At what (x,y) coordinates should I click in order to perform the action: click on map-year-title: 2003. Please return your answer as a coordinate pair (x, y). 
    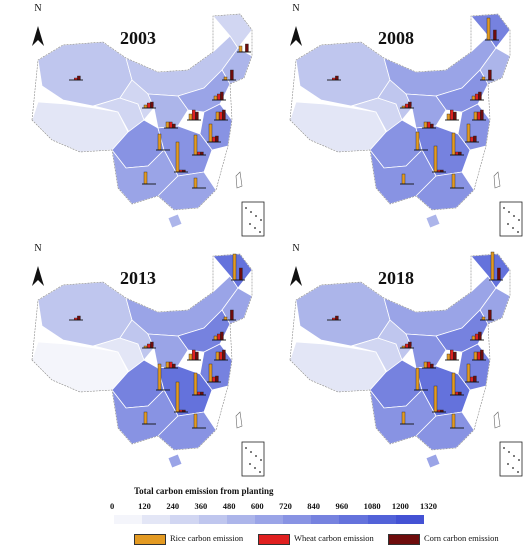
    Looking at the image, I should click on (138, 38).